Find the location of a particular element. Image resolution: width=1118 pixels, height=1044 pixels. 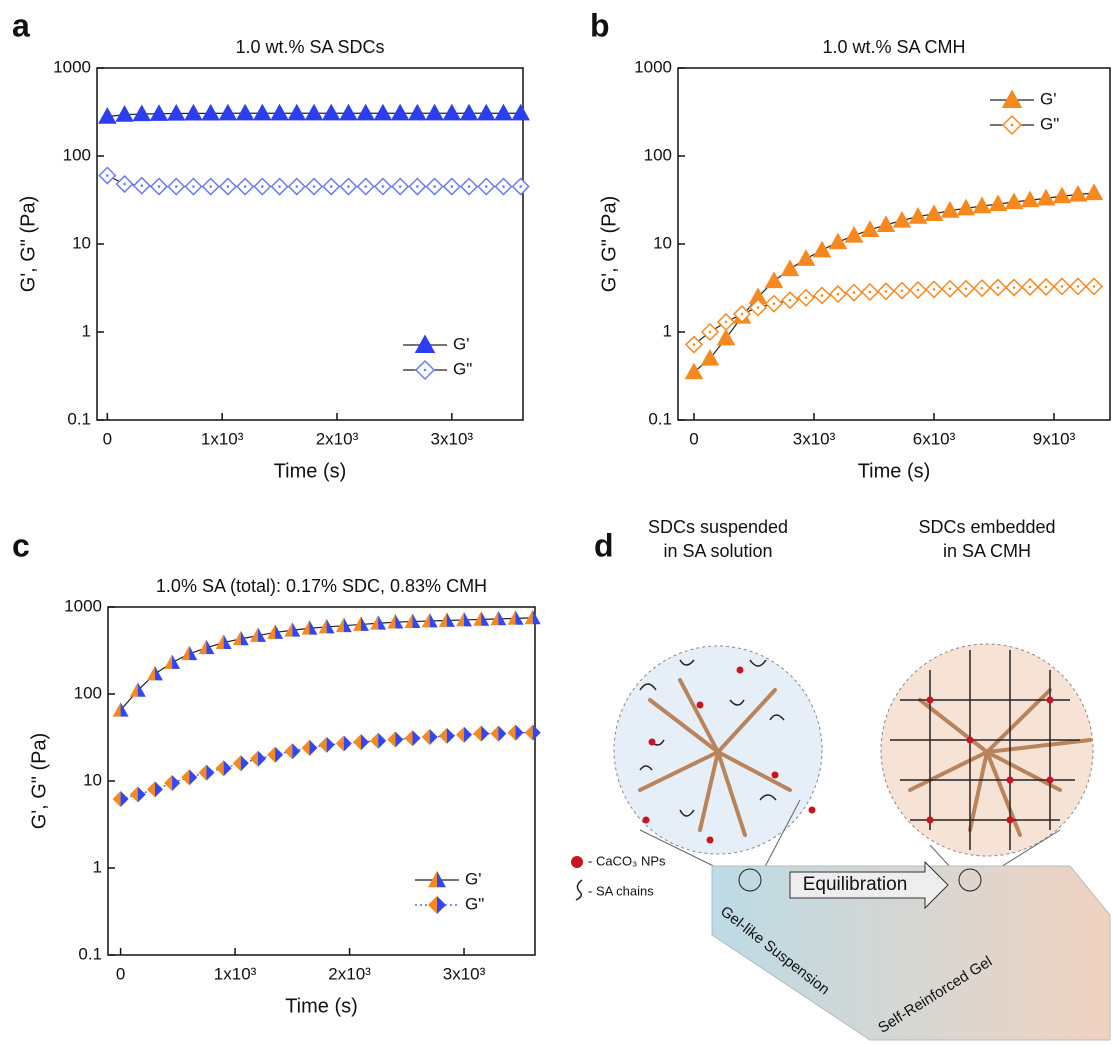

caption: in SA CMH is located at coordinates (987, 551).